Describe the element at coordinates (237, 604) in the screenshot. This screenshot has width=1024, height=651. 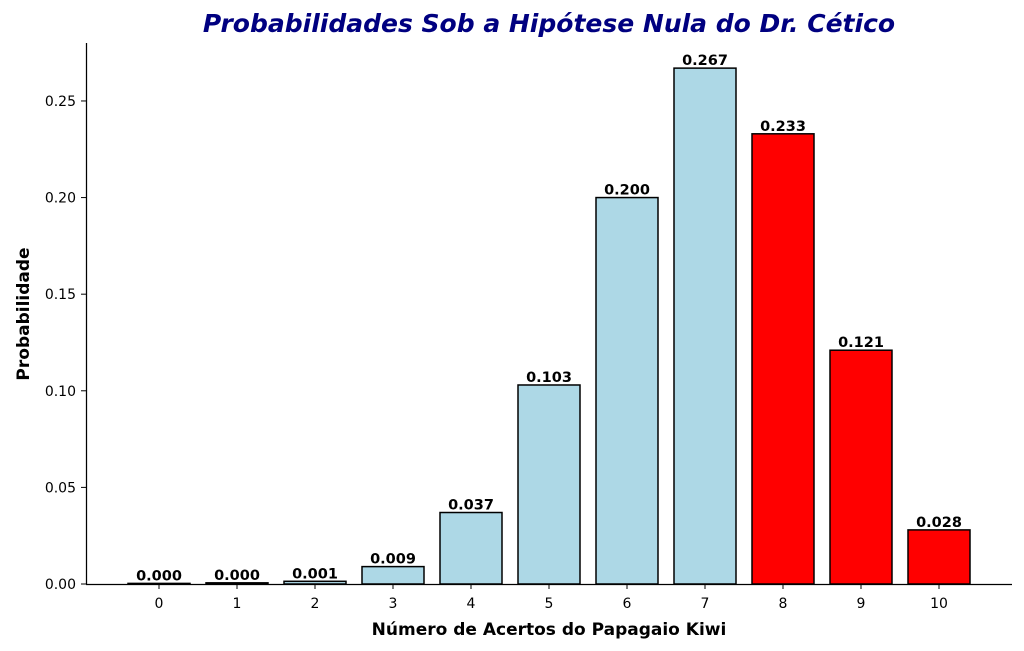
I see `x-tick-label-1: 1` at that location.